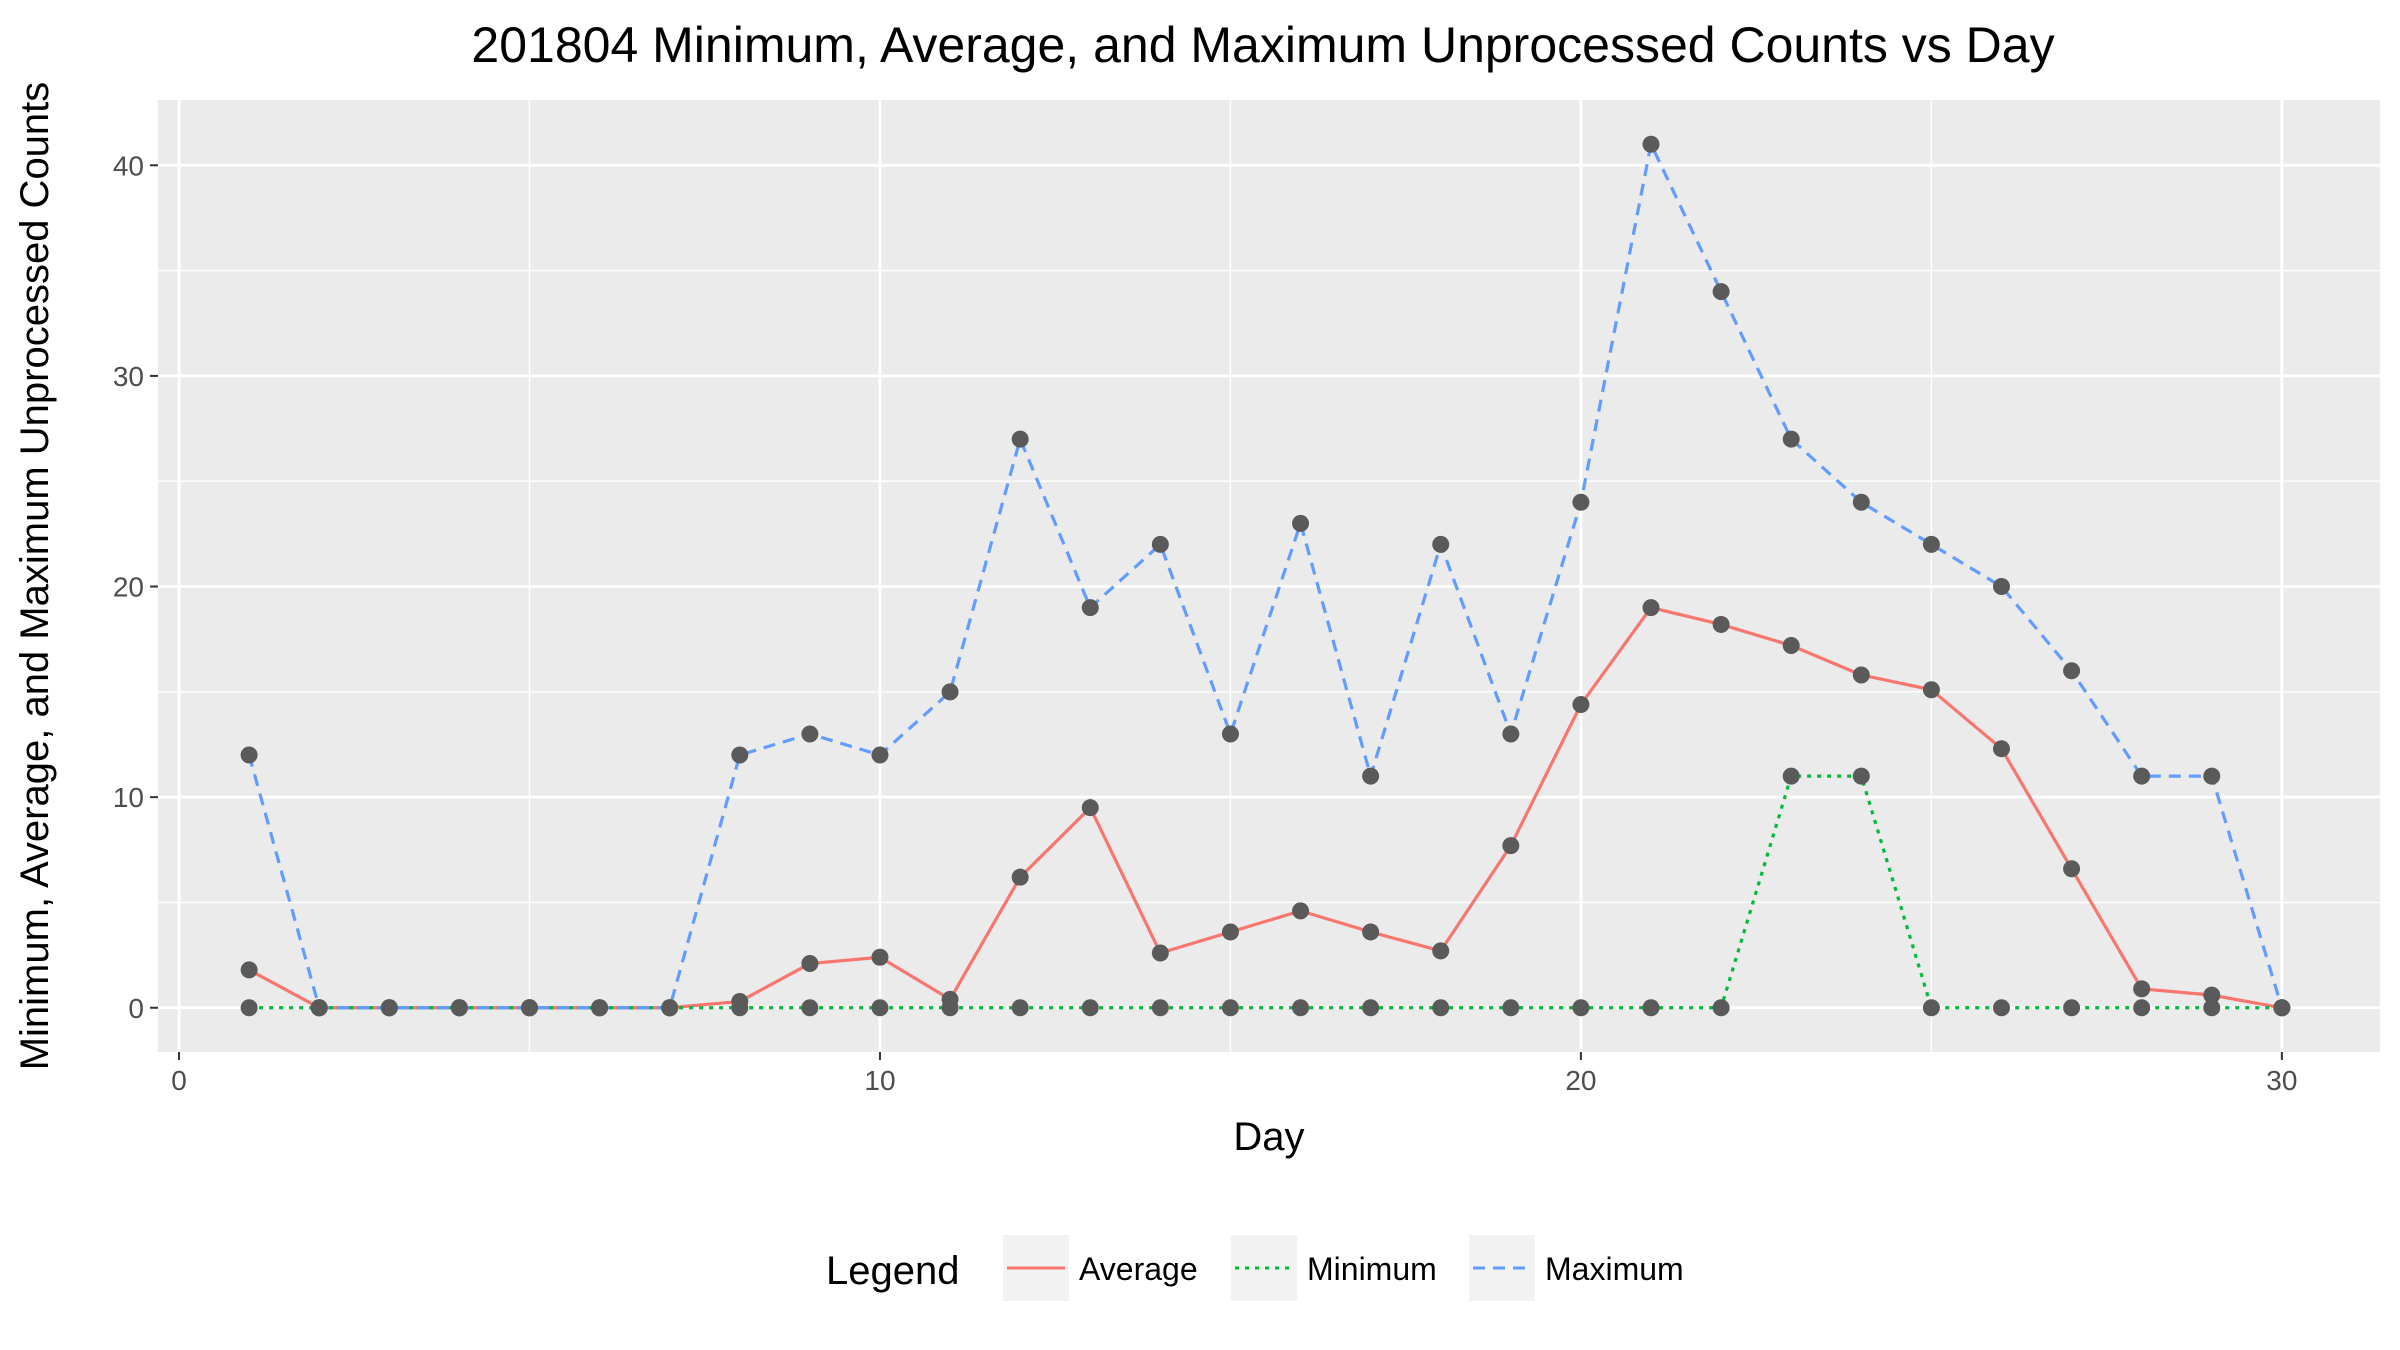 This screenshot has width=2400, height=1350. Describe the element at coordinates (128, 376) in the screenshot. I see `y-tick-label: 30` at that location.